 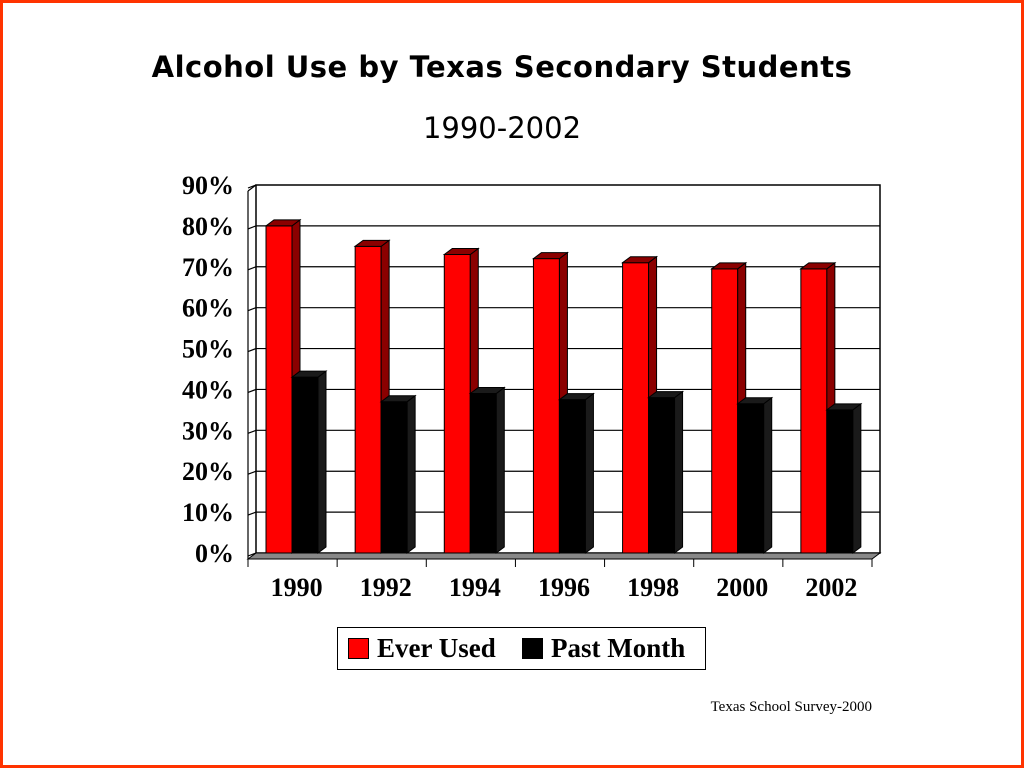 I want to click on y-tick-label: 0%, so click(x=214, y=553).